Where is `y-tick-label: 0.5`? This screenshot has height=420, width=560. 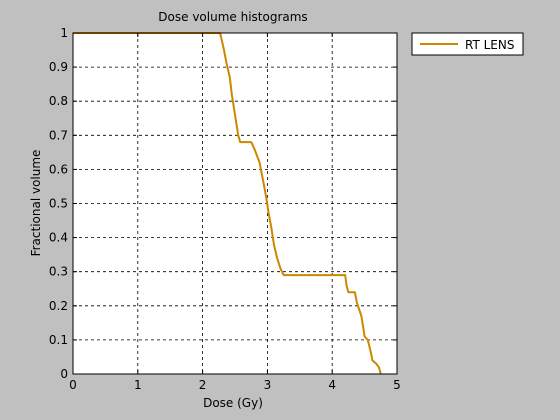 y-tick-label: 0.5 is located at coordinates (58, 204).